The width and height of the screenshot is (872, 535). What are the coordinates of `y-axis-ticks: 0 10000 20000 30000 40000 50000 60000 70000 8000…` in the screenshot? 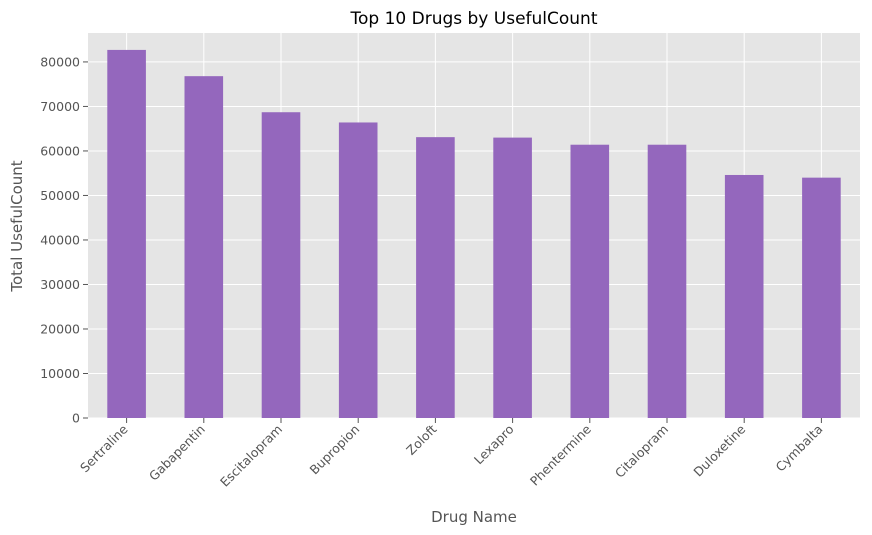 It's located at (64, 240).